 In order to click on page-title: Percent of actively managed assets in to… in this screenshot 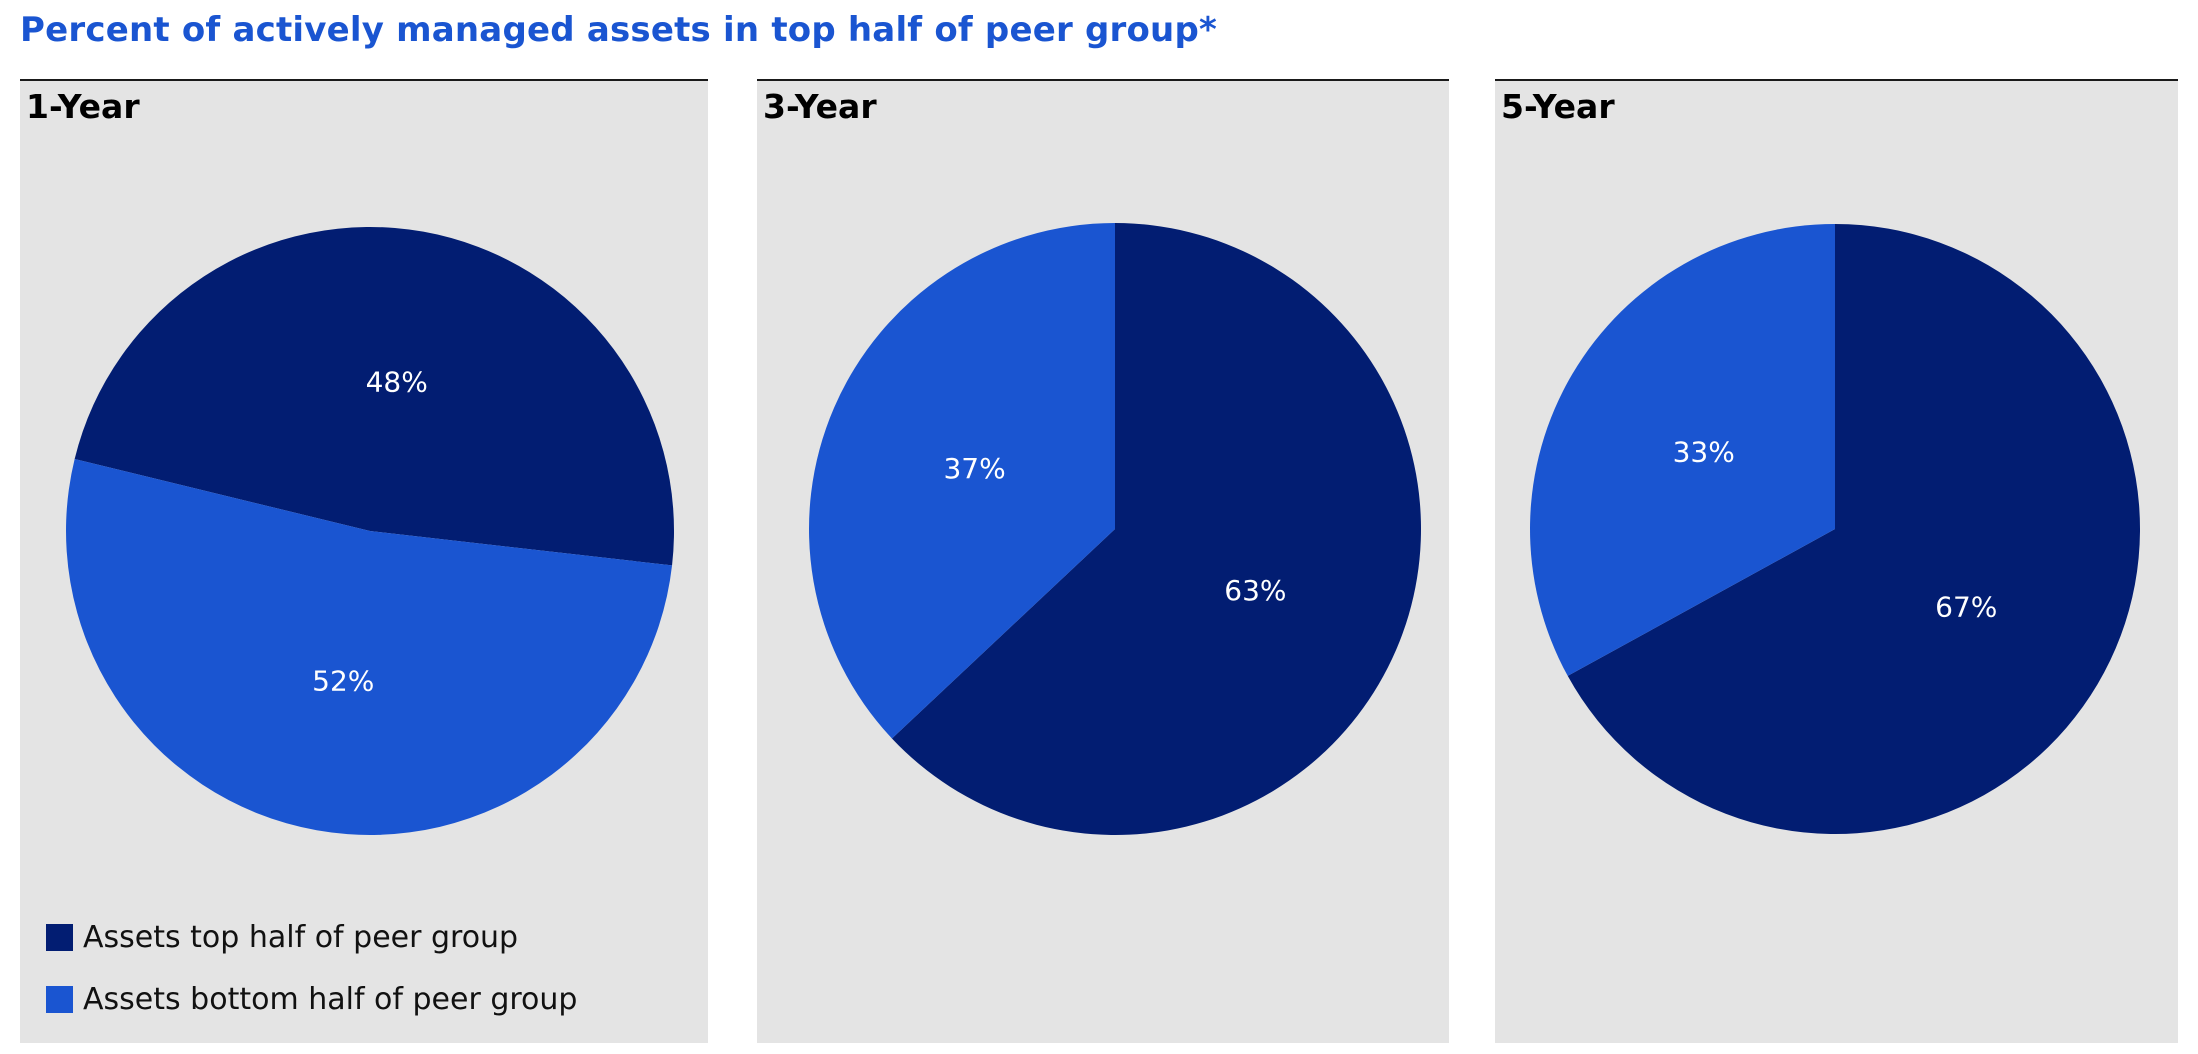, I will do `click(618, 30)`.